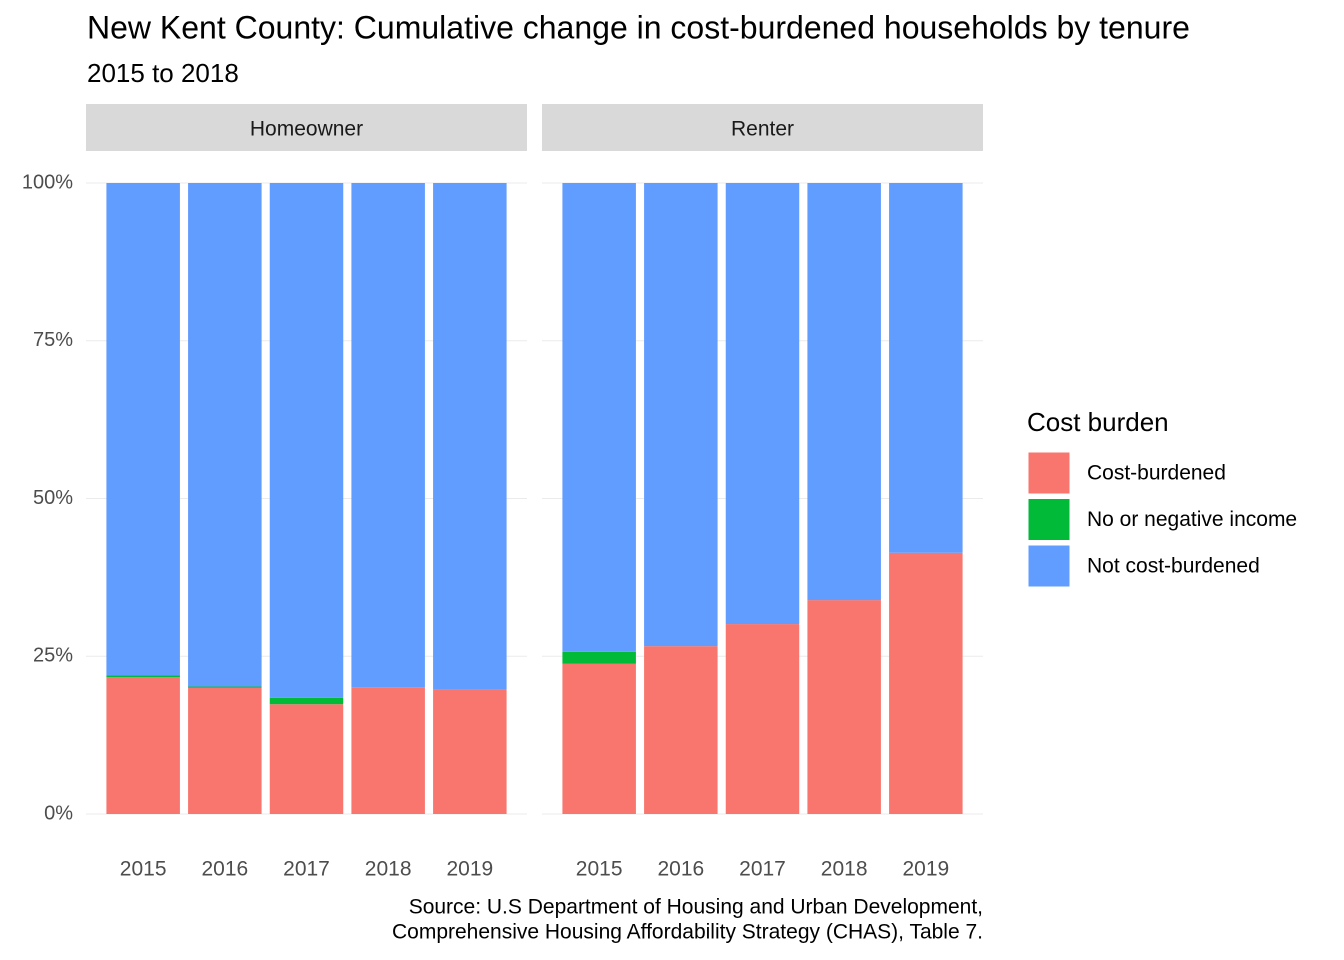 The image size is (1344, 960). Describe the element at coordinates (163, 73) in the screenshot. I see `chart-subtitle: 2015 to 2018` at that location.